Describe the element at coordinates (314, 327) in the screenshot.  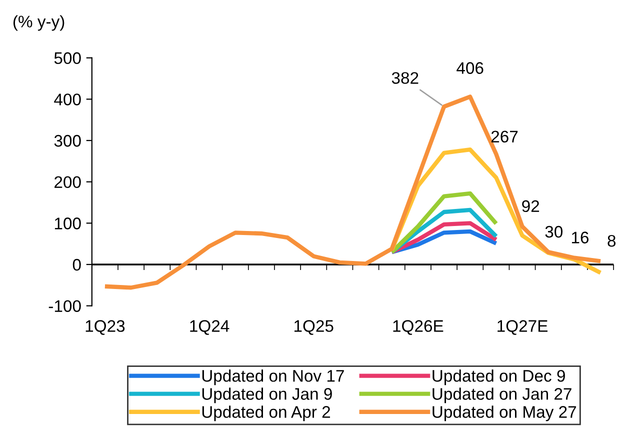
I see `x-tick-label: 1Q25` at that location.